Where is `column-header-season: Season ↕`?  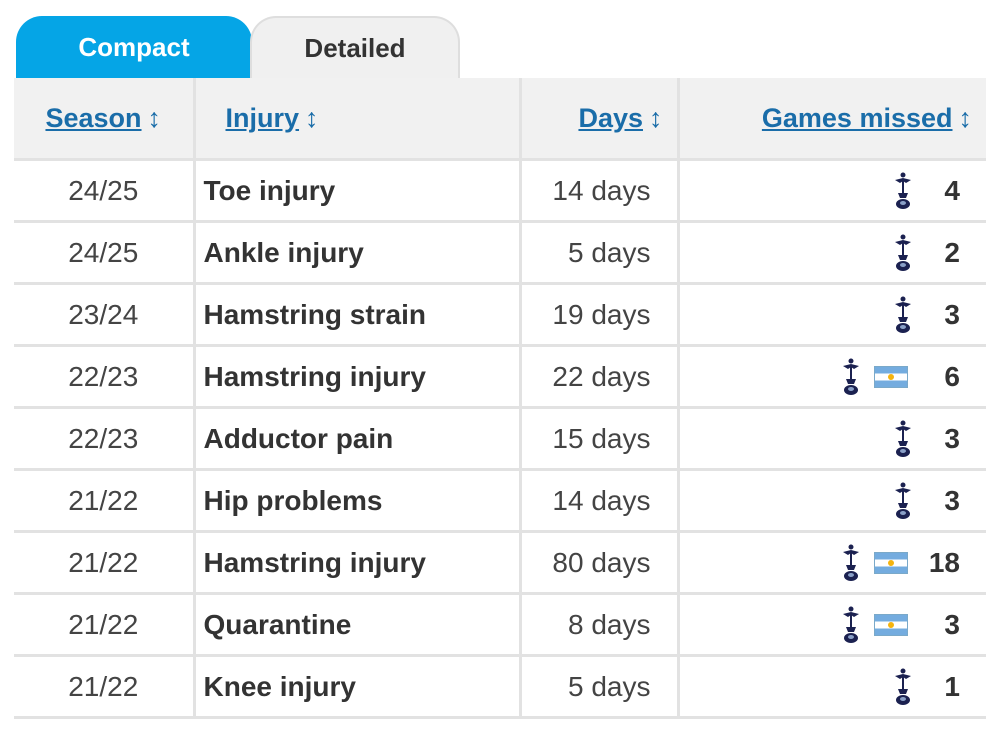 column-header-season: Season ↕ is located at coordinates (104, 119).